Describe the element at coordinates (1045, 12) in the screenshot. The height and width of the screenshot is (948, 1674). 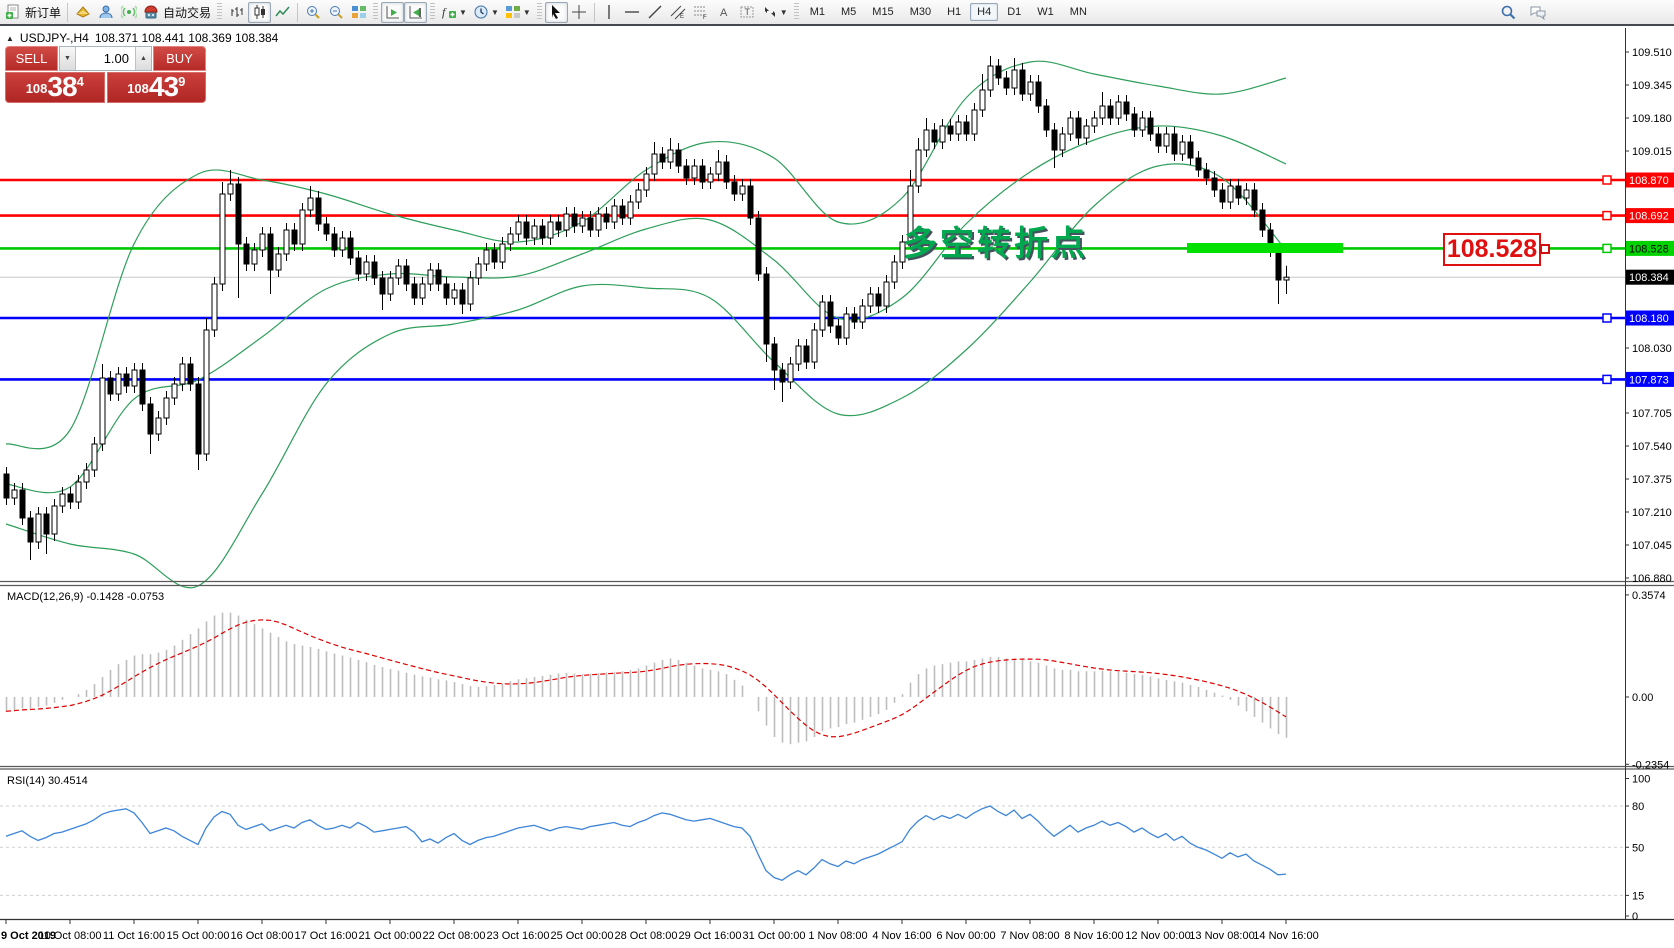
I see `timeframe-W1: W1` at that location.